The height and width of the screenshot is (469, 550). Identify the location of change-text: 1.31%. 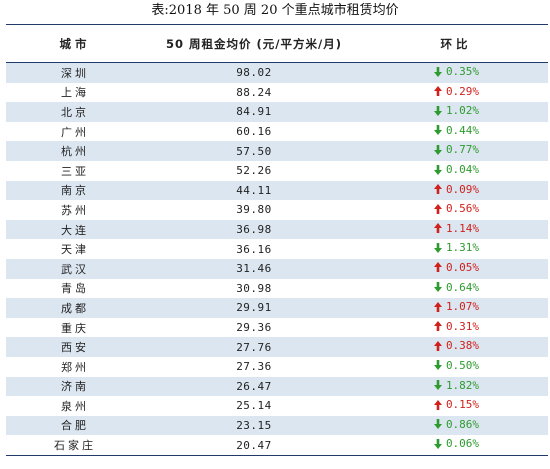
(462, 248).